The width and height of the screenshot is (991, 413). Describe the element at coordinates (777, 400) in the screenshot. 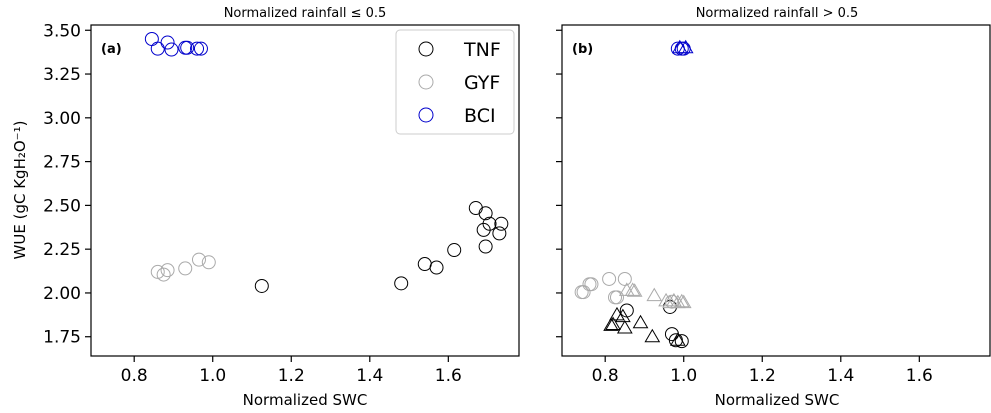

I see `panel-b-xlabel: Normalized SWC` at that location.